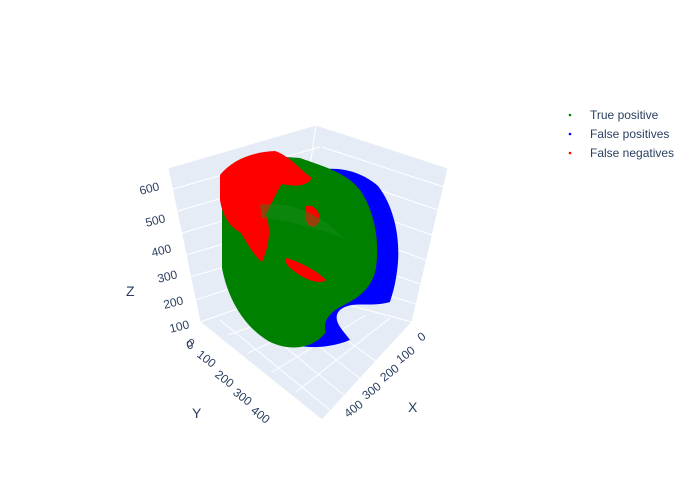  I want to click on legend-marker-false-positives, so click(570, 134).